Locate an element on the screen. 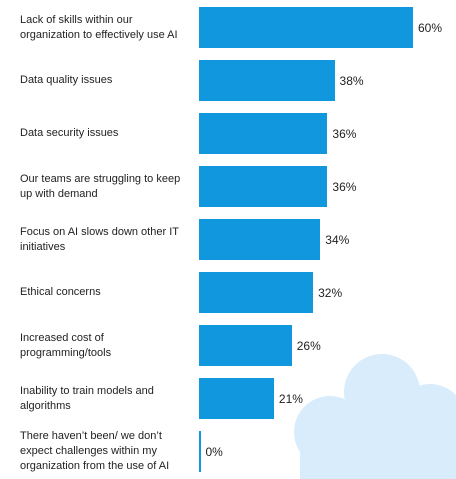 The width and height of the screenshot is (456, 479). value-label: 60% is located at coordinates (430, 27).